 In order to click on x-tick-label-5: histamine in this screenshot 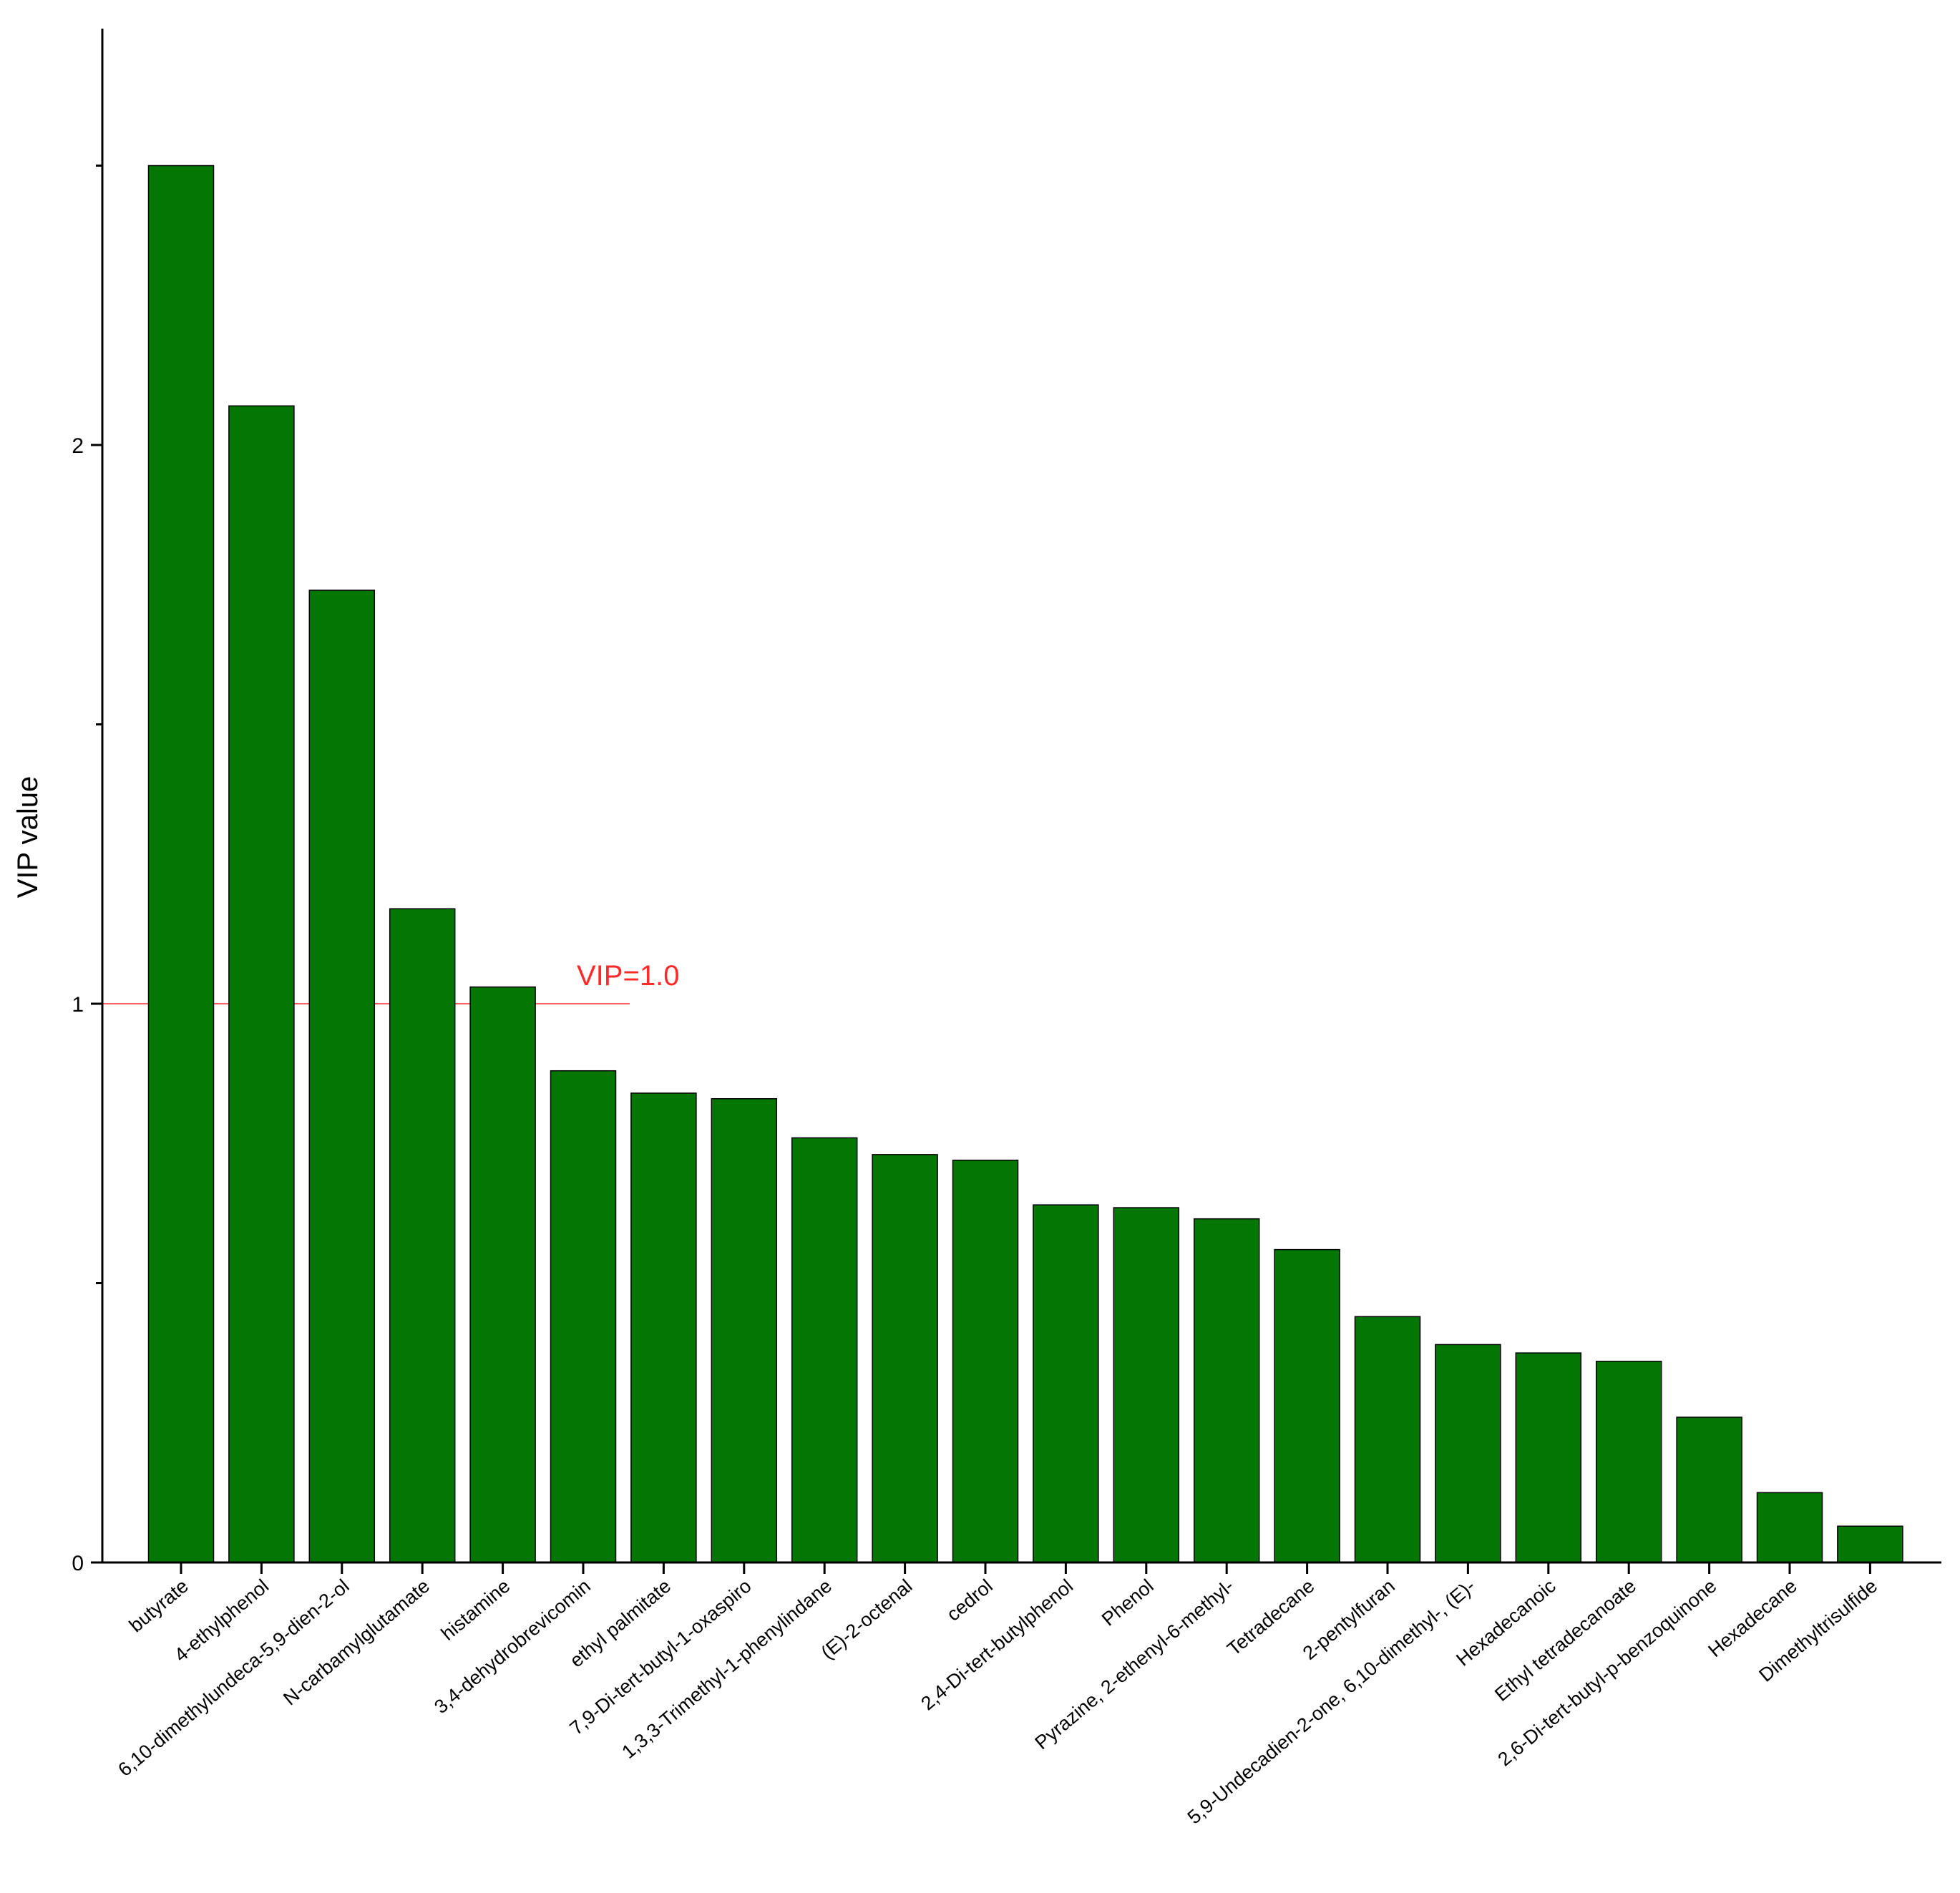, I will do `click(476, 1610)`.